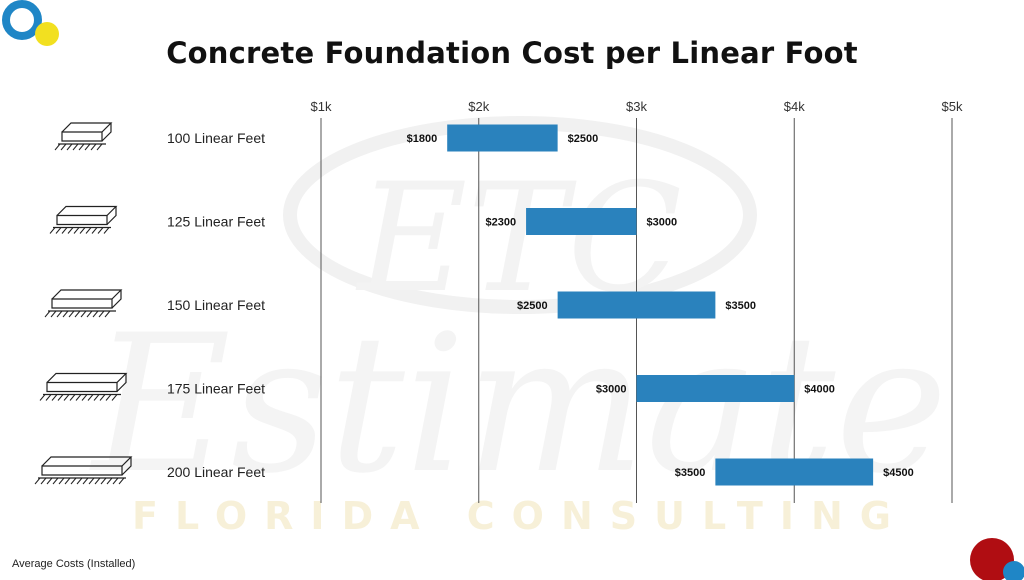  What do you see at coordinates (478, 106) in the screenshot?
I see `x-tick-label: $2k` at bounding box center [478, 106].